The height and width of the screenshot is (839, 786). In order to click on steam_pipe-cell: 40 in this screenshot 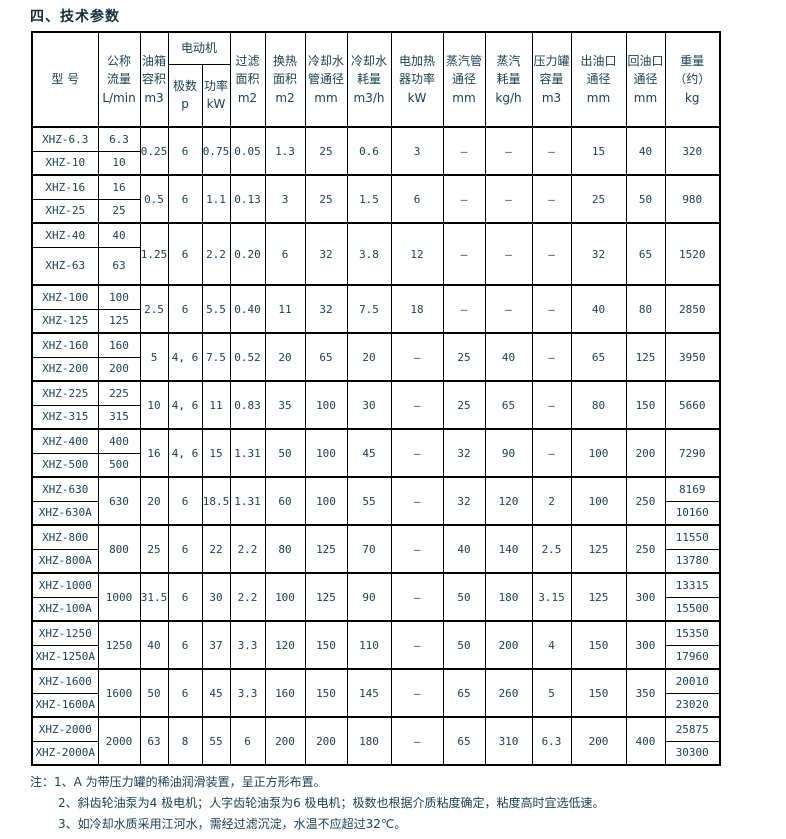, I will do `click(464, 549)`.